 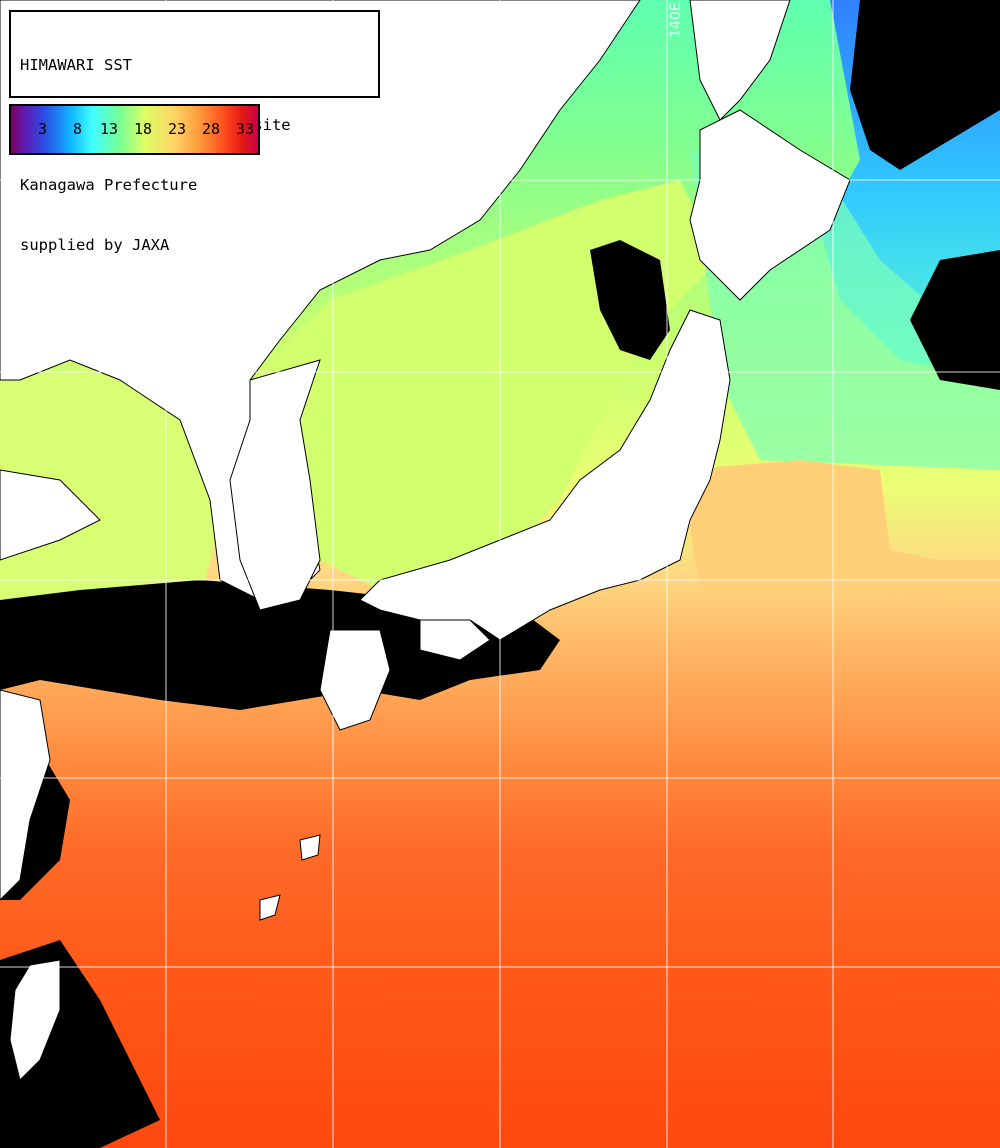 What do you see at coordinates (78, 129) in the screenshot?
I see `scale-tick: 8` at bounding box center [78, 129].